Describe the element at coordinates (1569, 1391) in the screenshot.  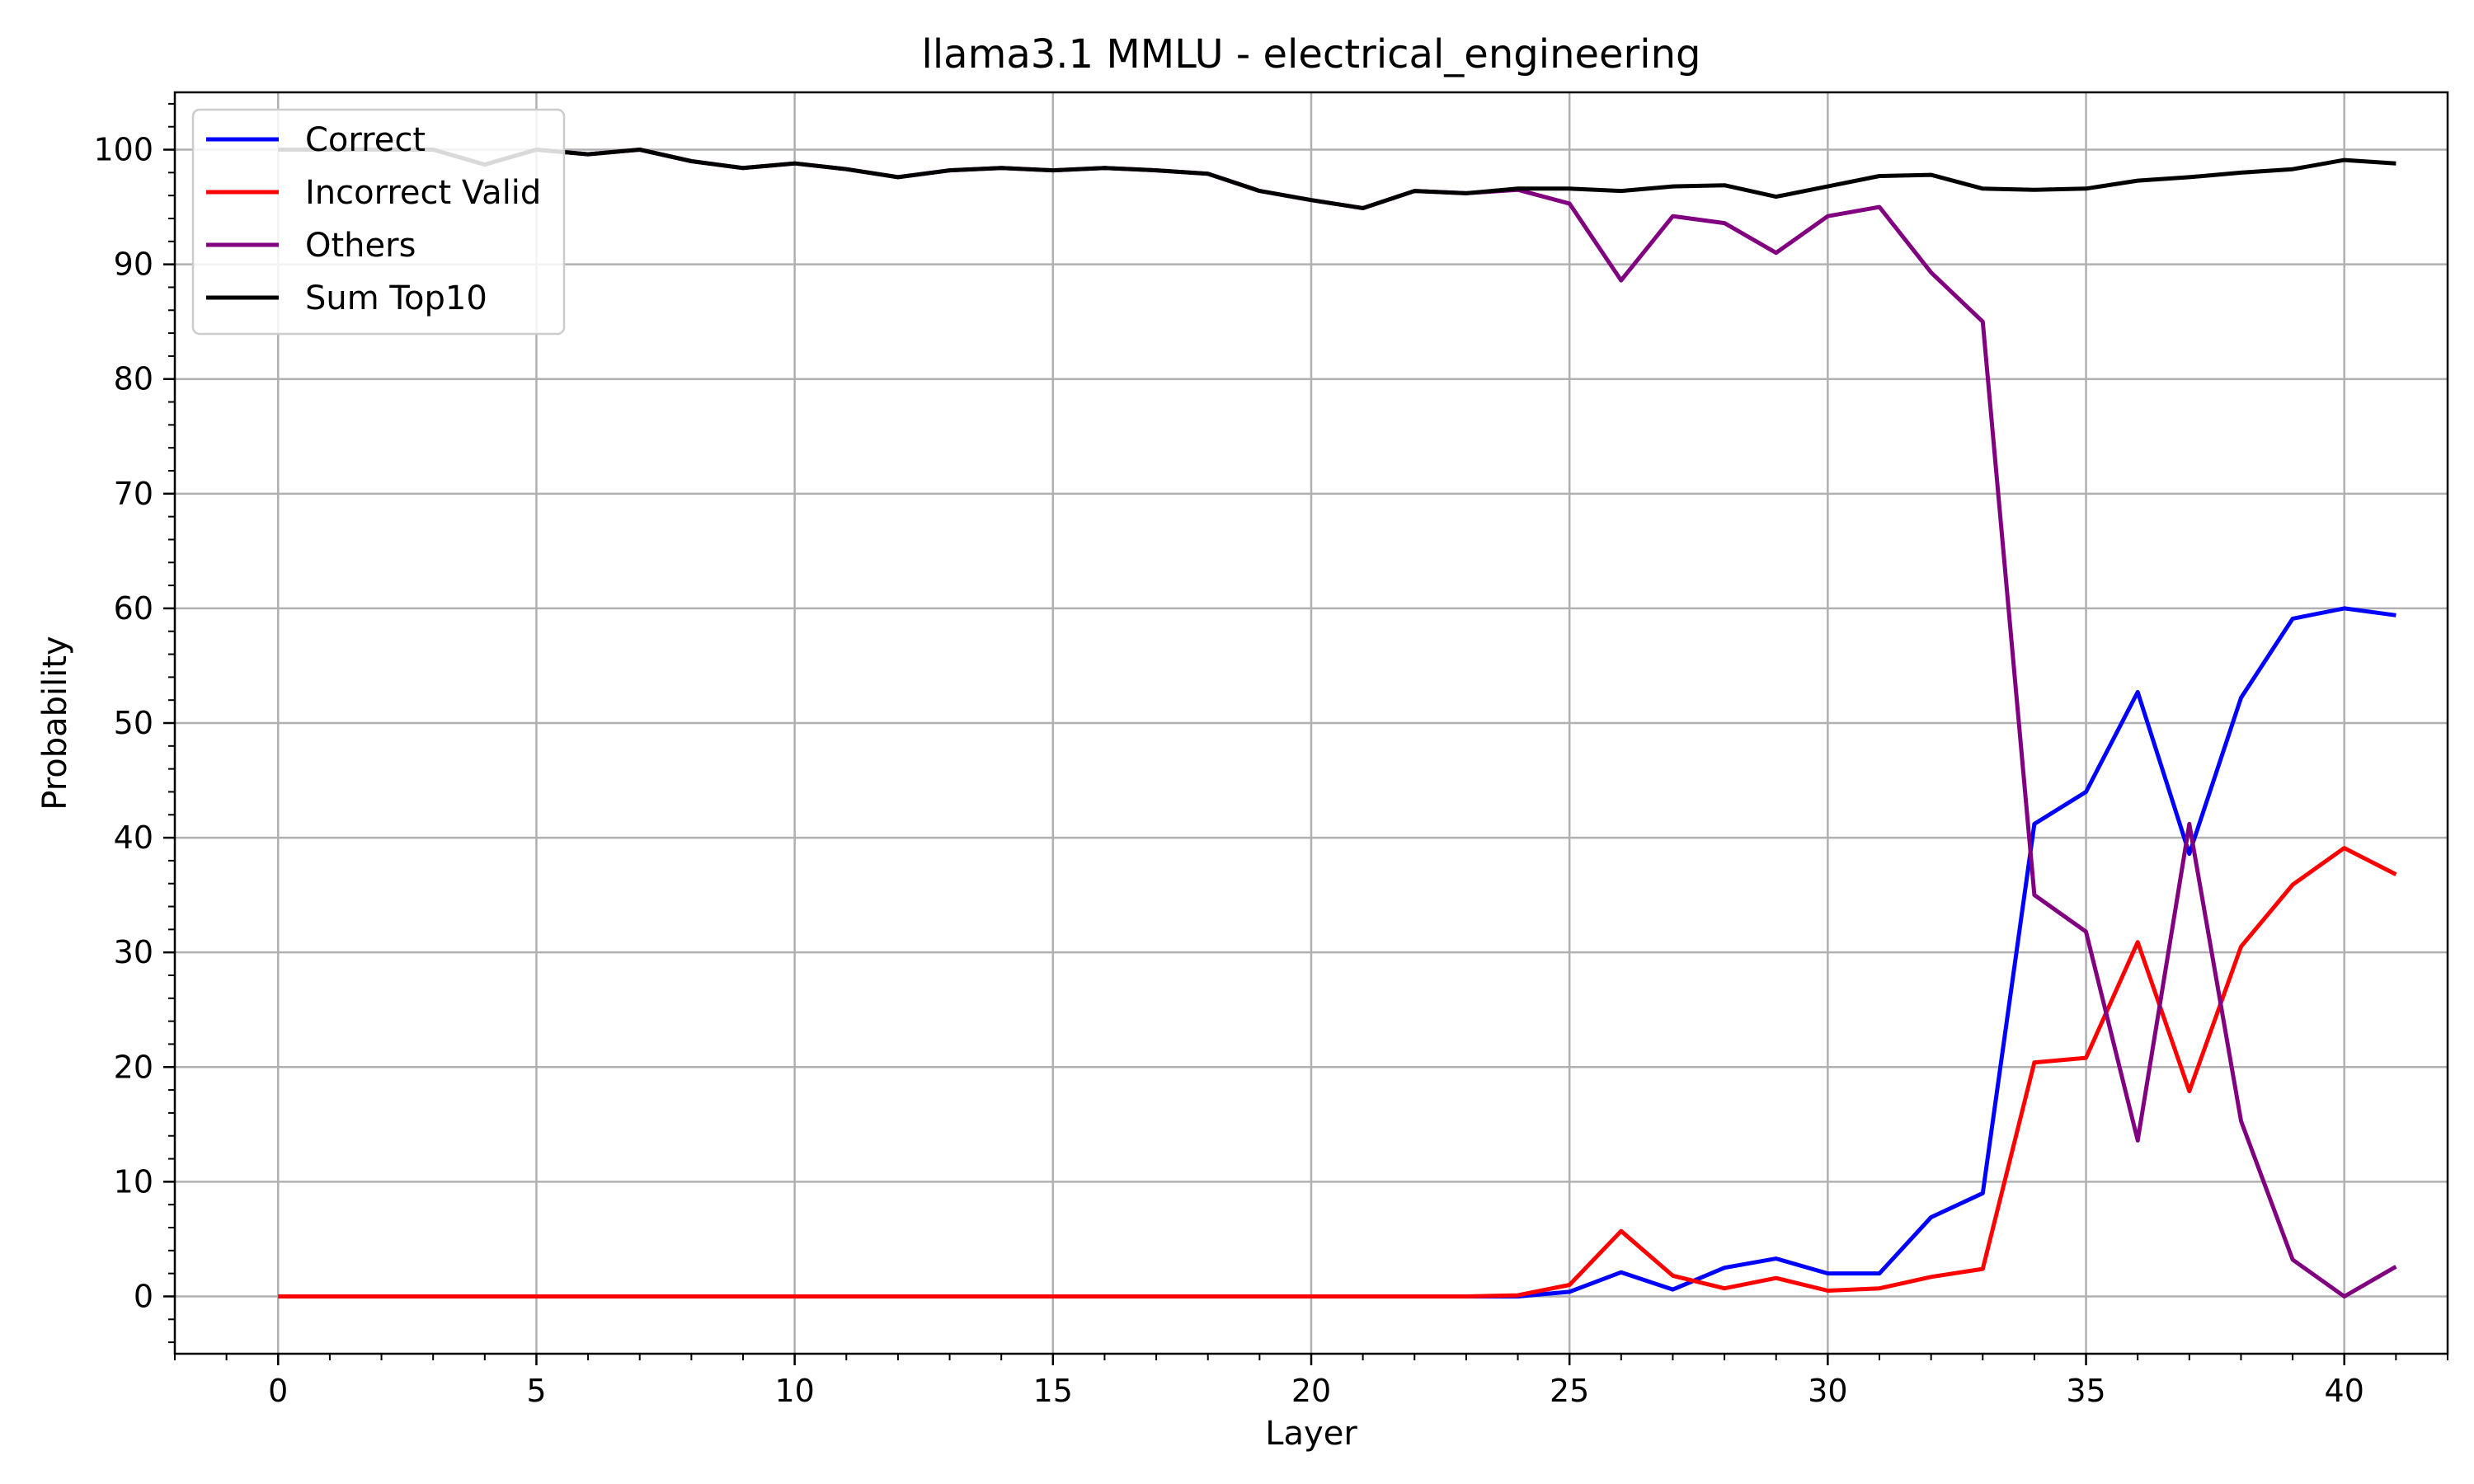
I see `x-tick-label: 25` at that location.